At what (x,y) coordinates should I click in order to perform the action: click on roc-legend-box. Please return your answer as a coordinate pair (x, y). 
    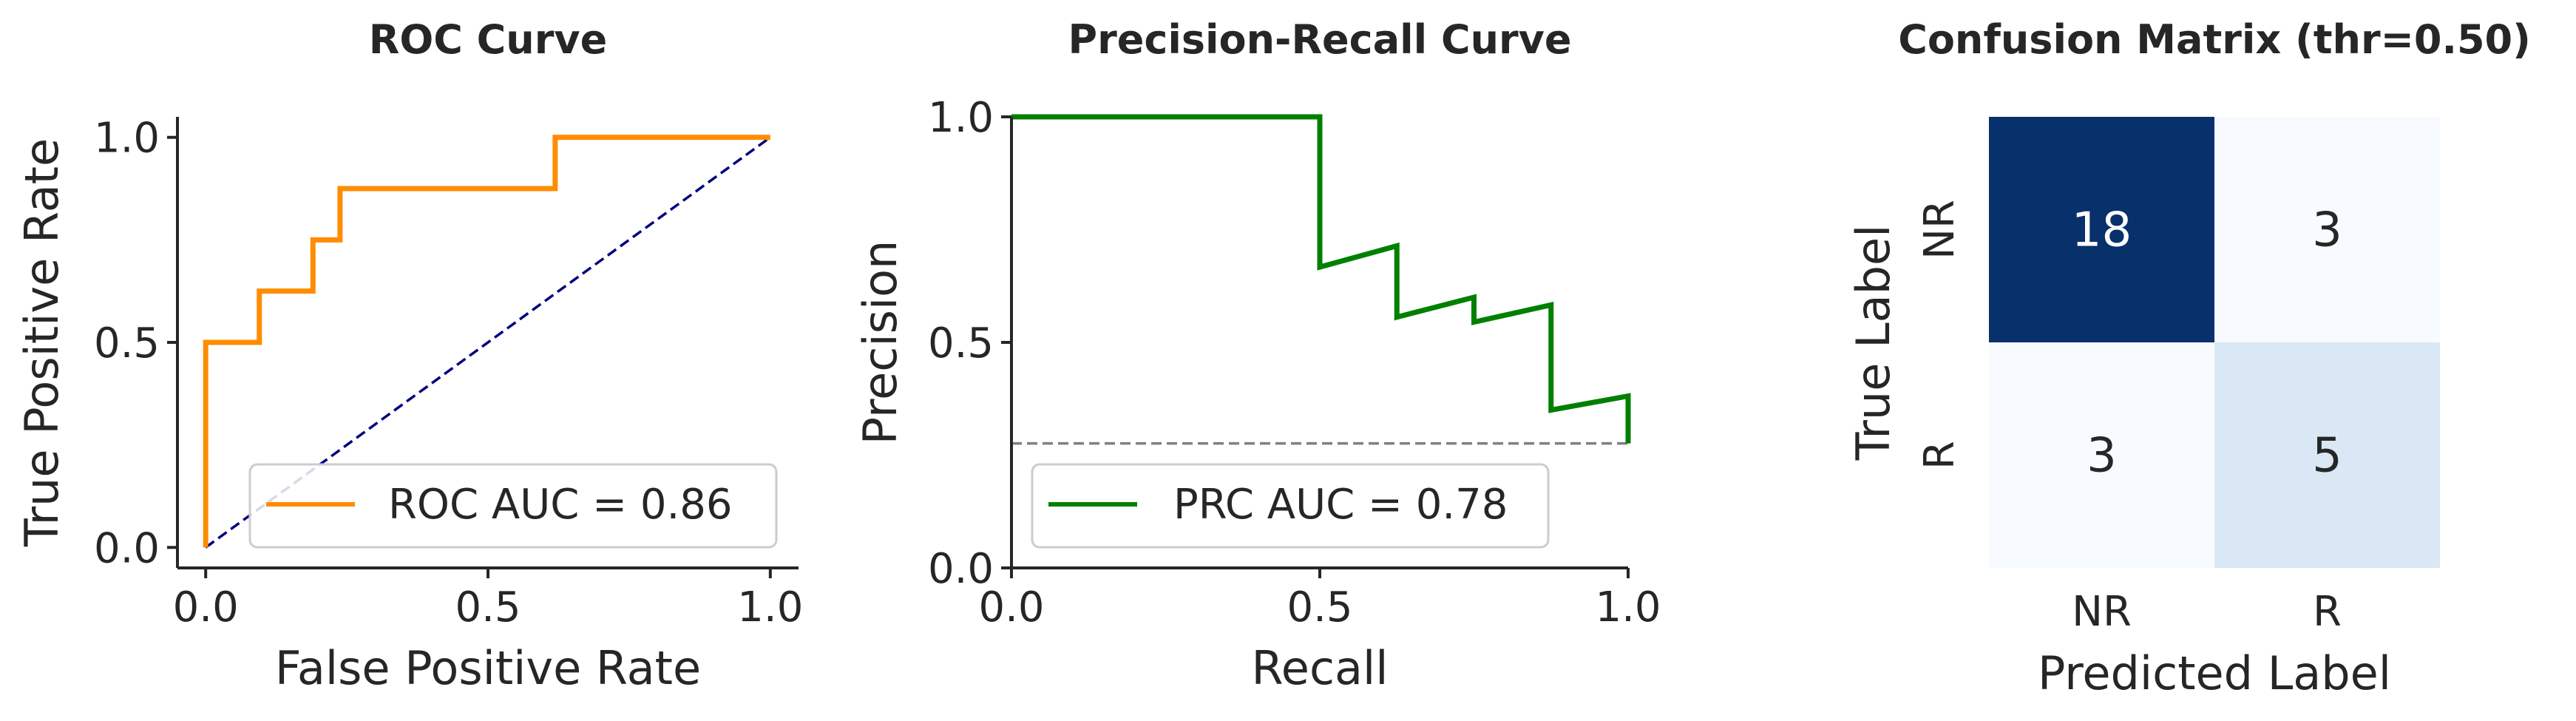
    Looking at the image, I should click on (513, 506).